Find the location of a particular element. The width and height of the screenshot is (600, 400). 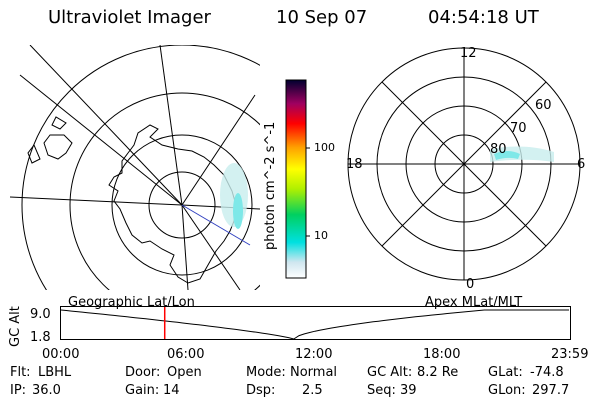

status-seq-value: 39 is located at coordinates (408, 390).